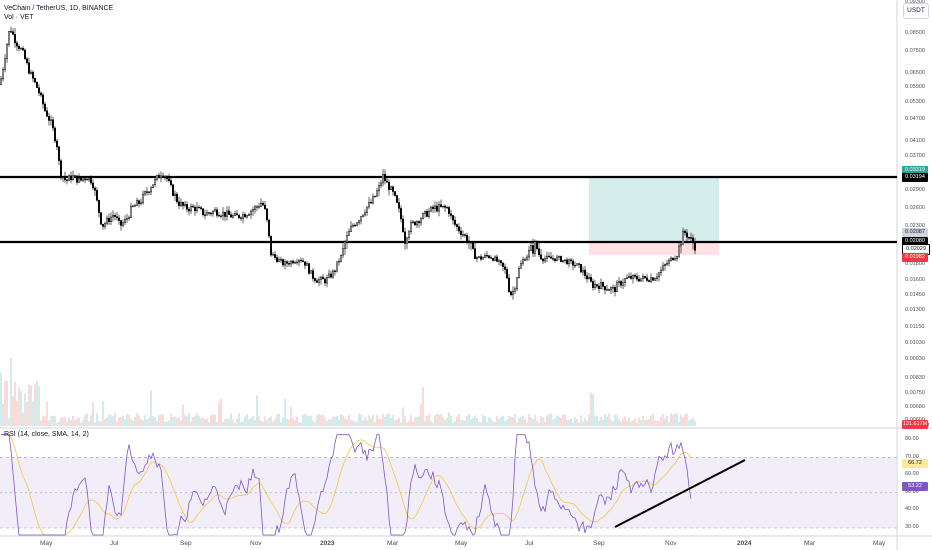 Image resolution: width=932 pixels, height=550 pixels. What do you see at coordinates (59, 8) in the screenshot?
I see `symbol-title: VeChain / TetherUS, 1D, BINANCE` at bounding box center [59, 8].